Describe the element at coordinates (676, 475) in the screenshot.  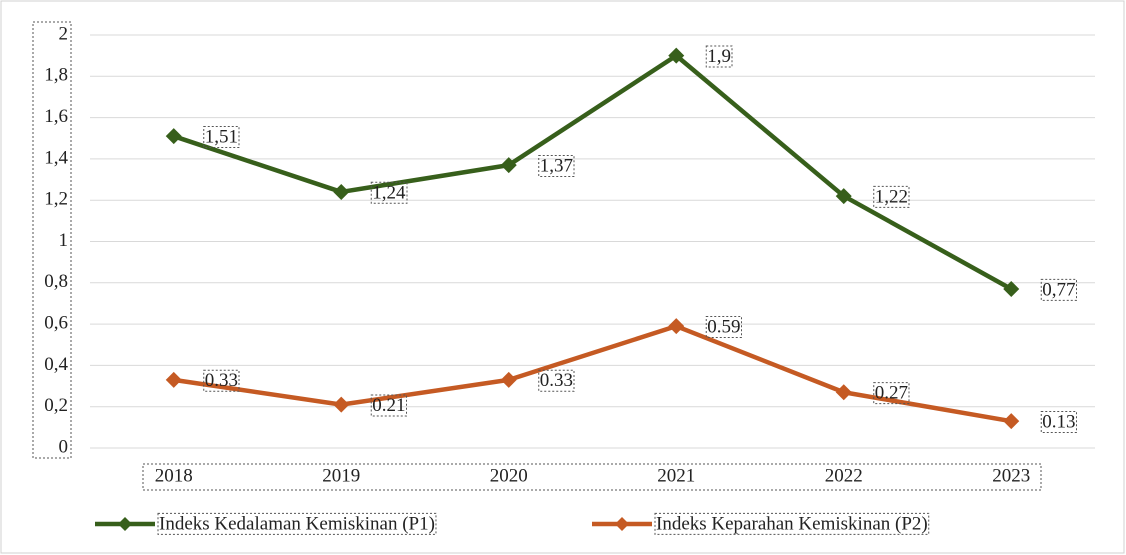
I see `x-tick-label: 2021` at that location.